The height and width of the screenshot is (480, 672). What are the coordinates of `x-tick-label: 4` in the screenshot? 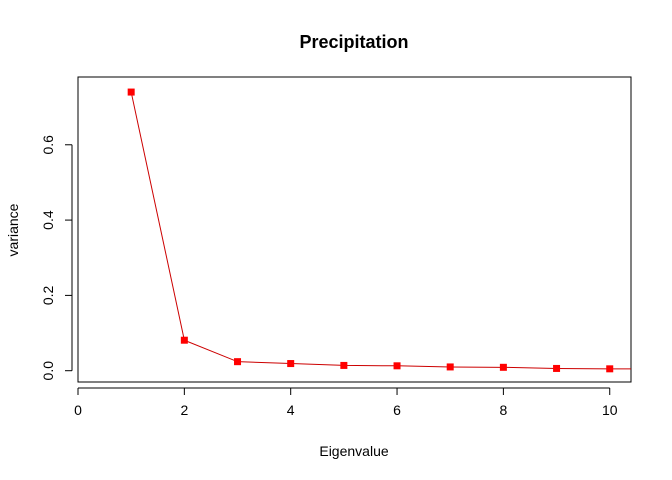 It's located at (291, 410).